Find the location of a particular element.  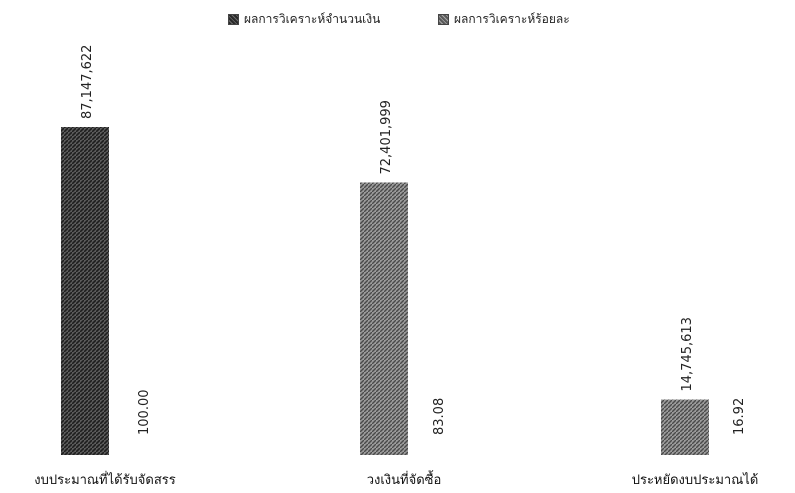

value-label-percent-2: 83.08 is located at coordinates (439, 416).